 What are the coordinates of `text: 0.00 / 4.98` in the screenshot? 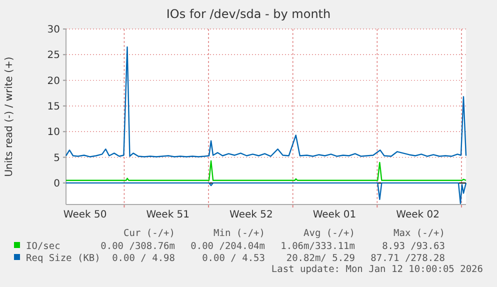 It's located at (144, 258).